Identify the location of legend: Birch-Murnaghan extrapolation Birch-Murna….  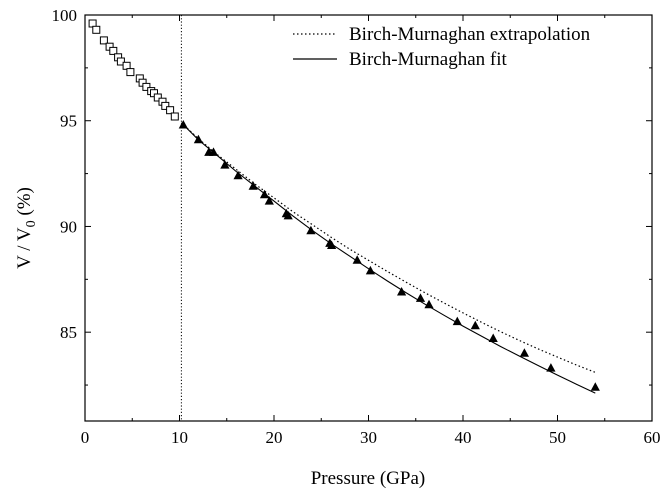
(442, 47).